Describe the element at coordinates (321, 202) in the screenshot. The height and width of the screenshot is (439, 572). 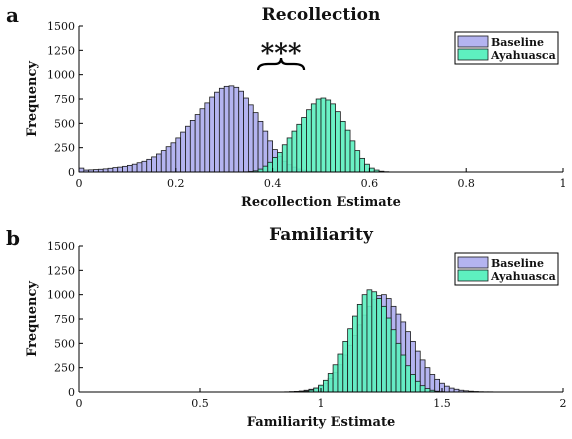
I see `x-axis-label: Recollection Estimate` at that location.